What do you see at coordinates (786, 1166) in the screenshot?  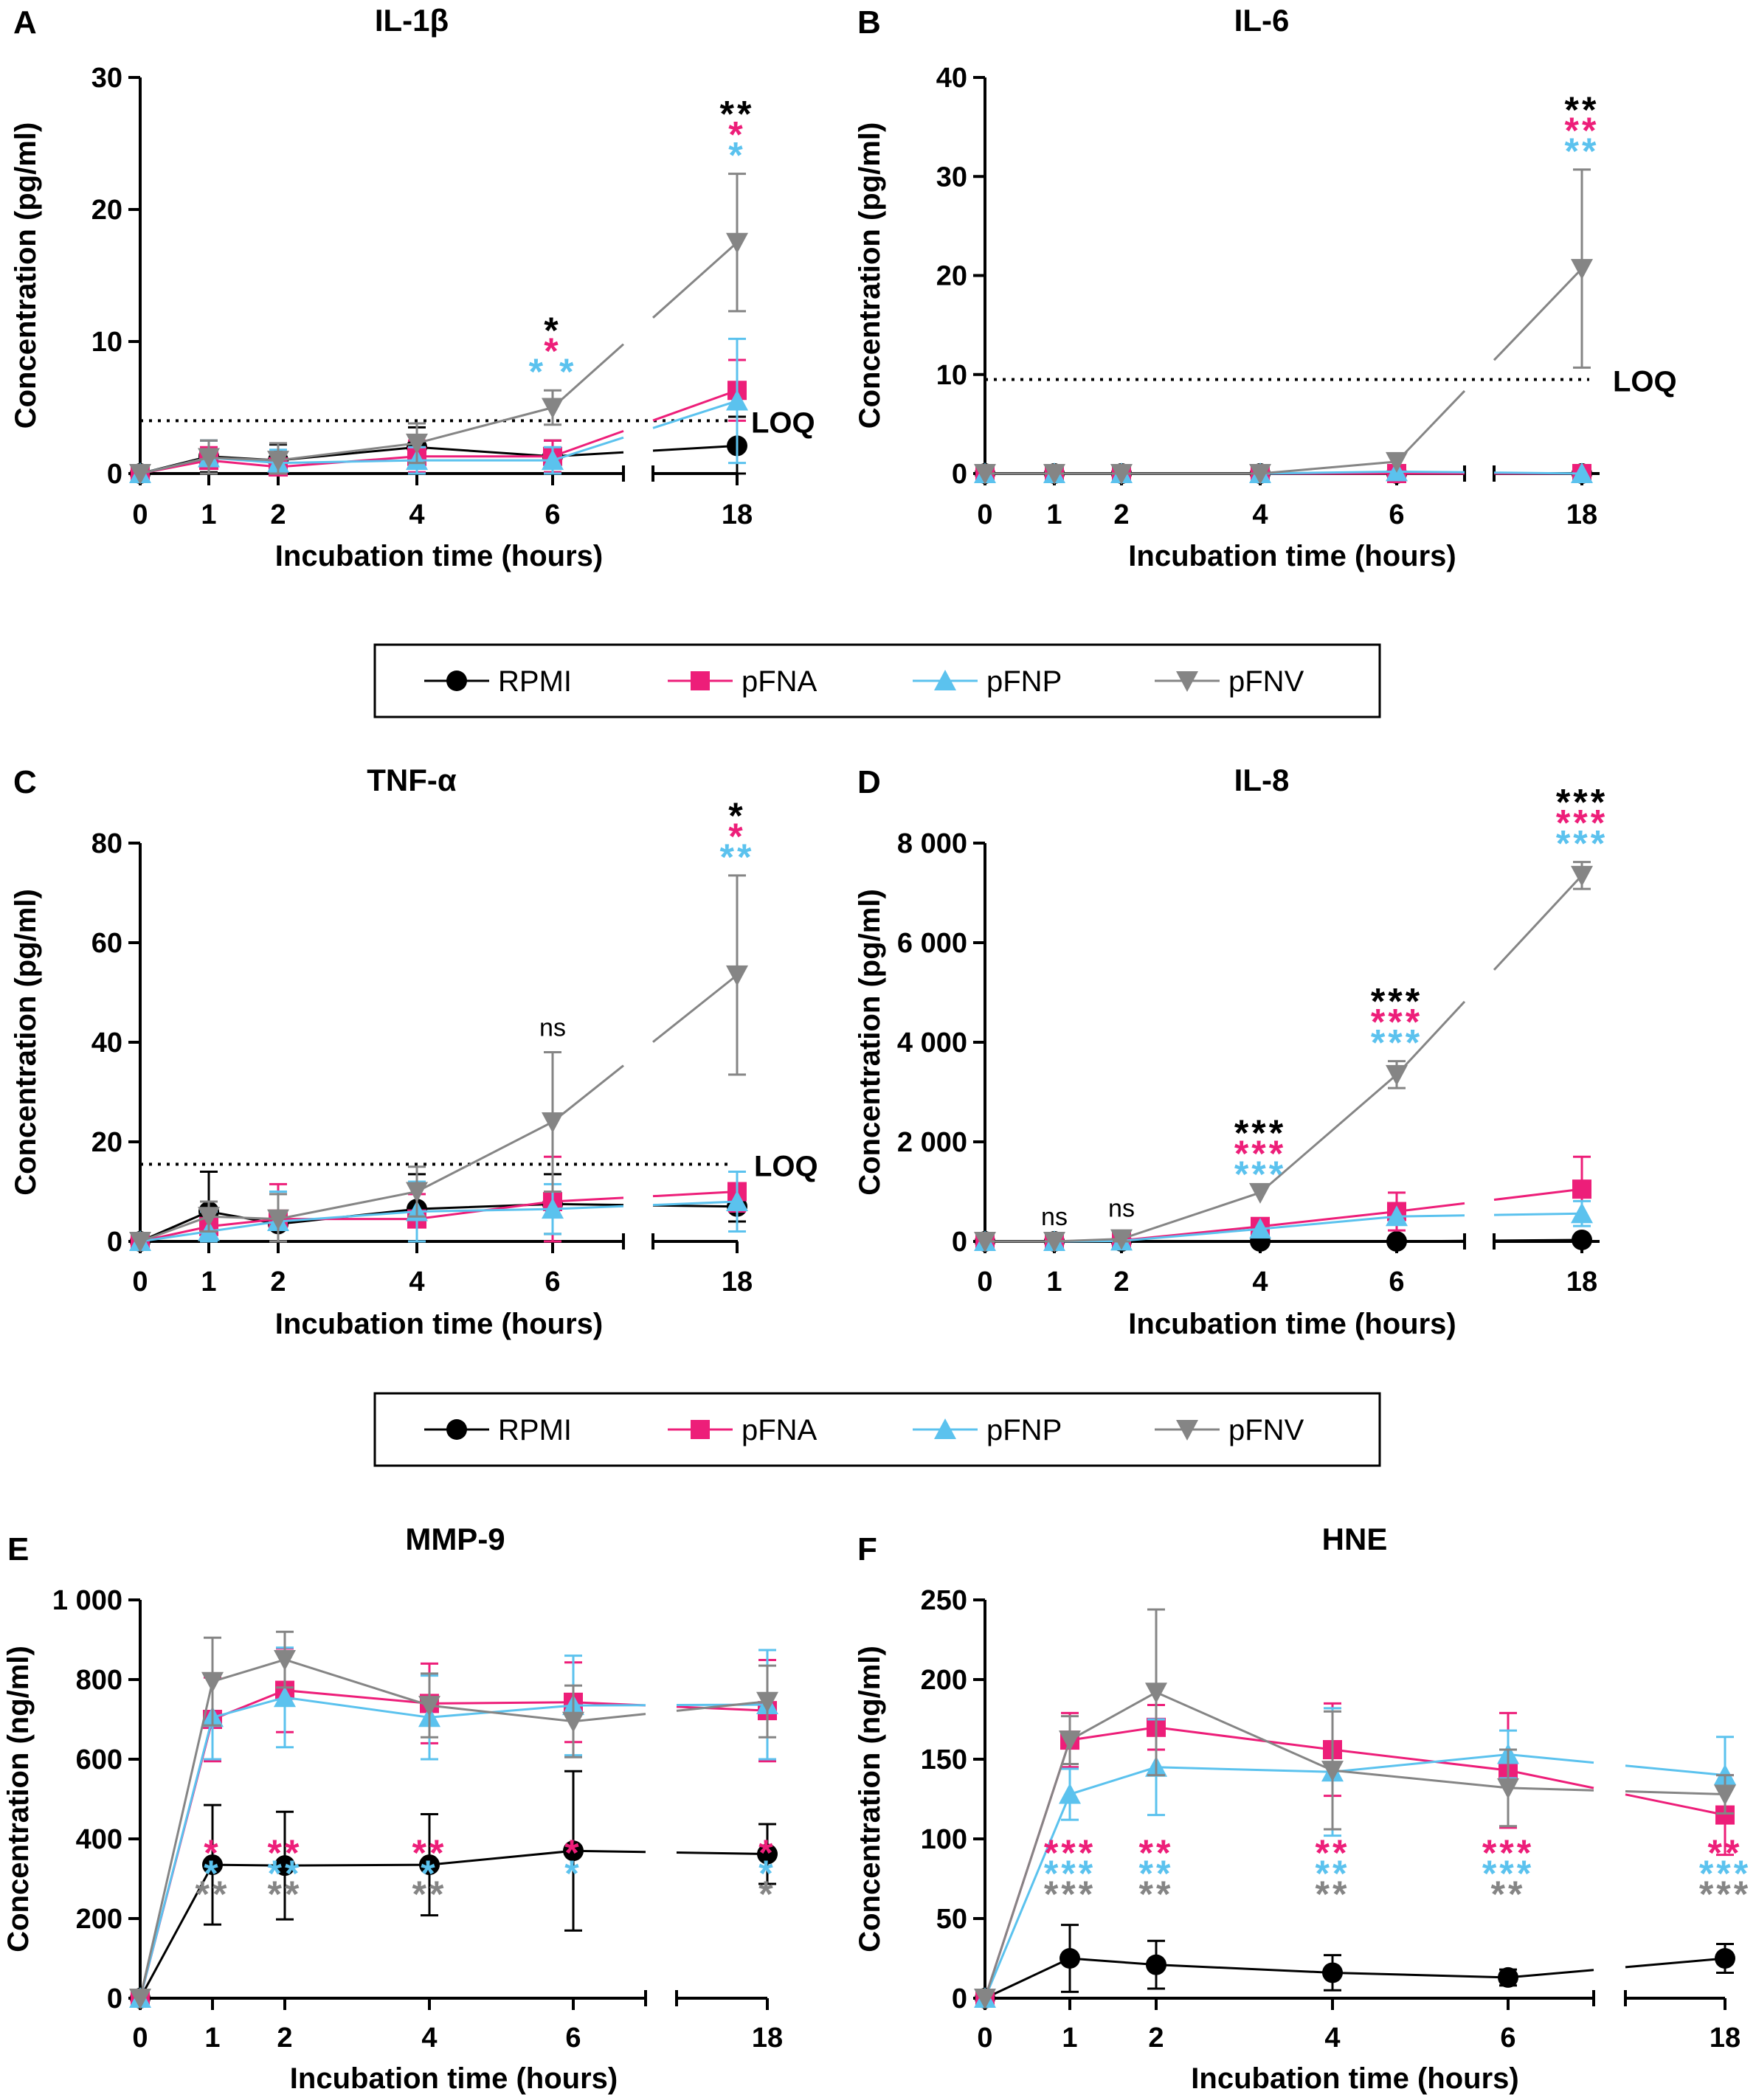 I see `loq-label: LOQ` at bounding box center [786, 1166].